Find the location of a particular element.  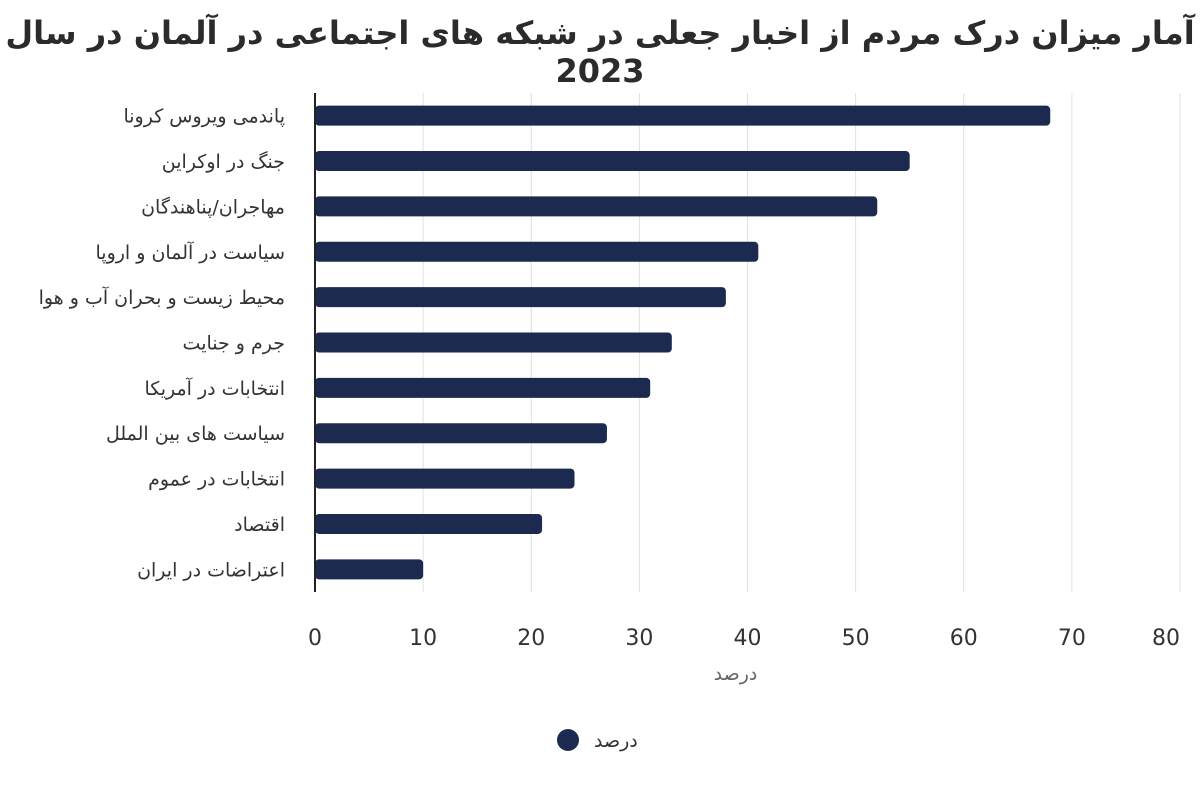

x-tick-label: 60 is located at coordinates (964, 638).